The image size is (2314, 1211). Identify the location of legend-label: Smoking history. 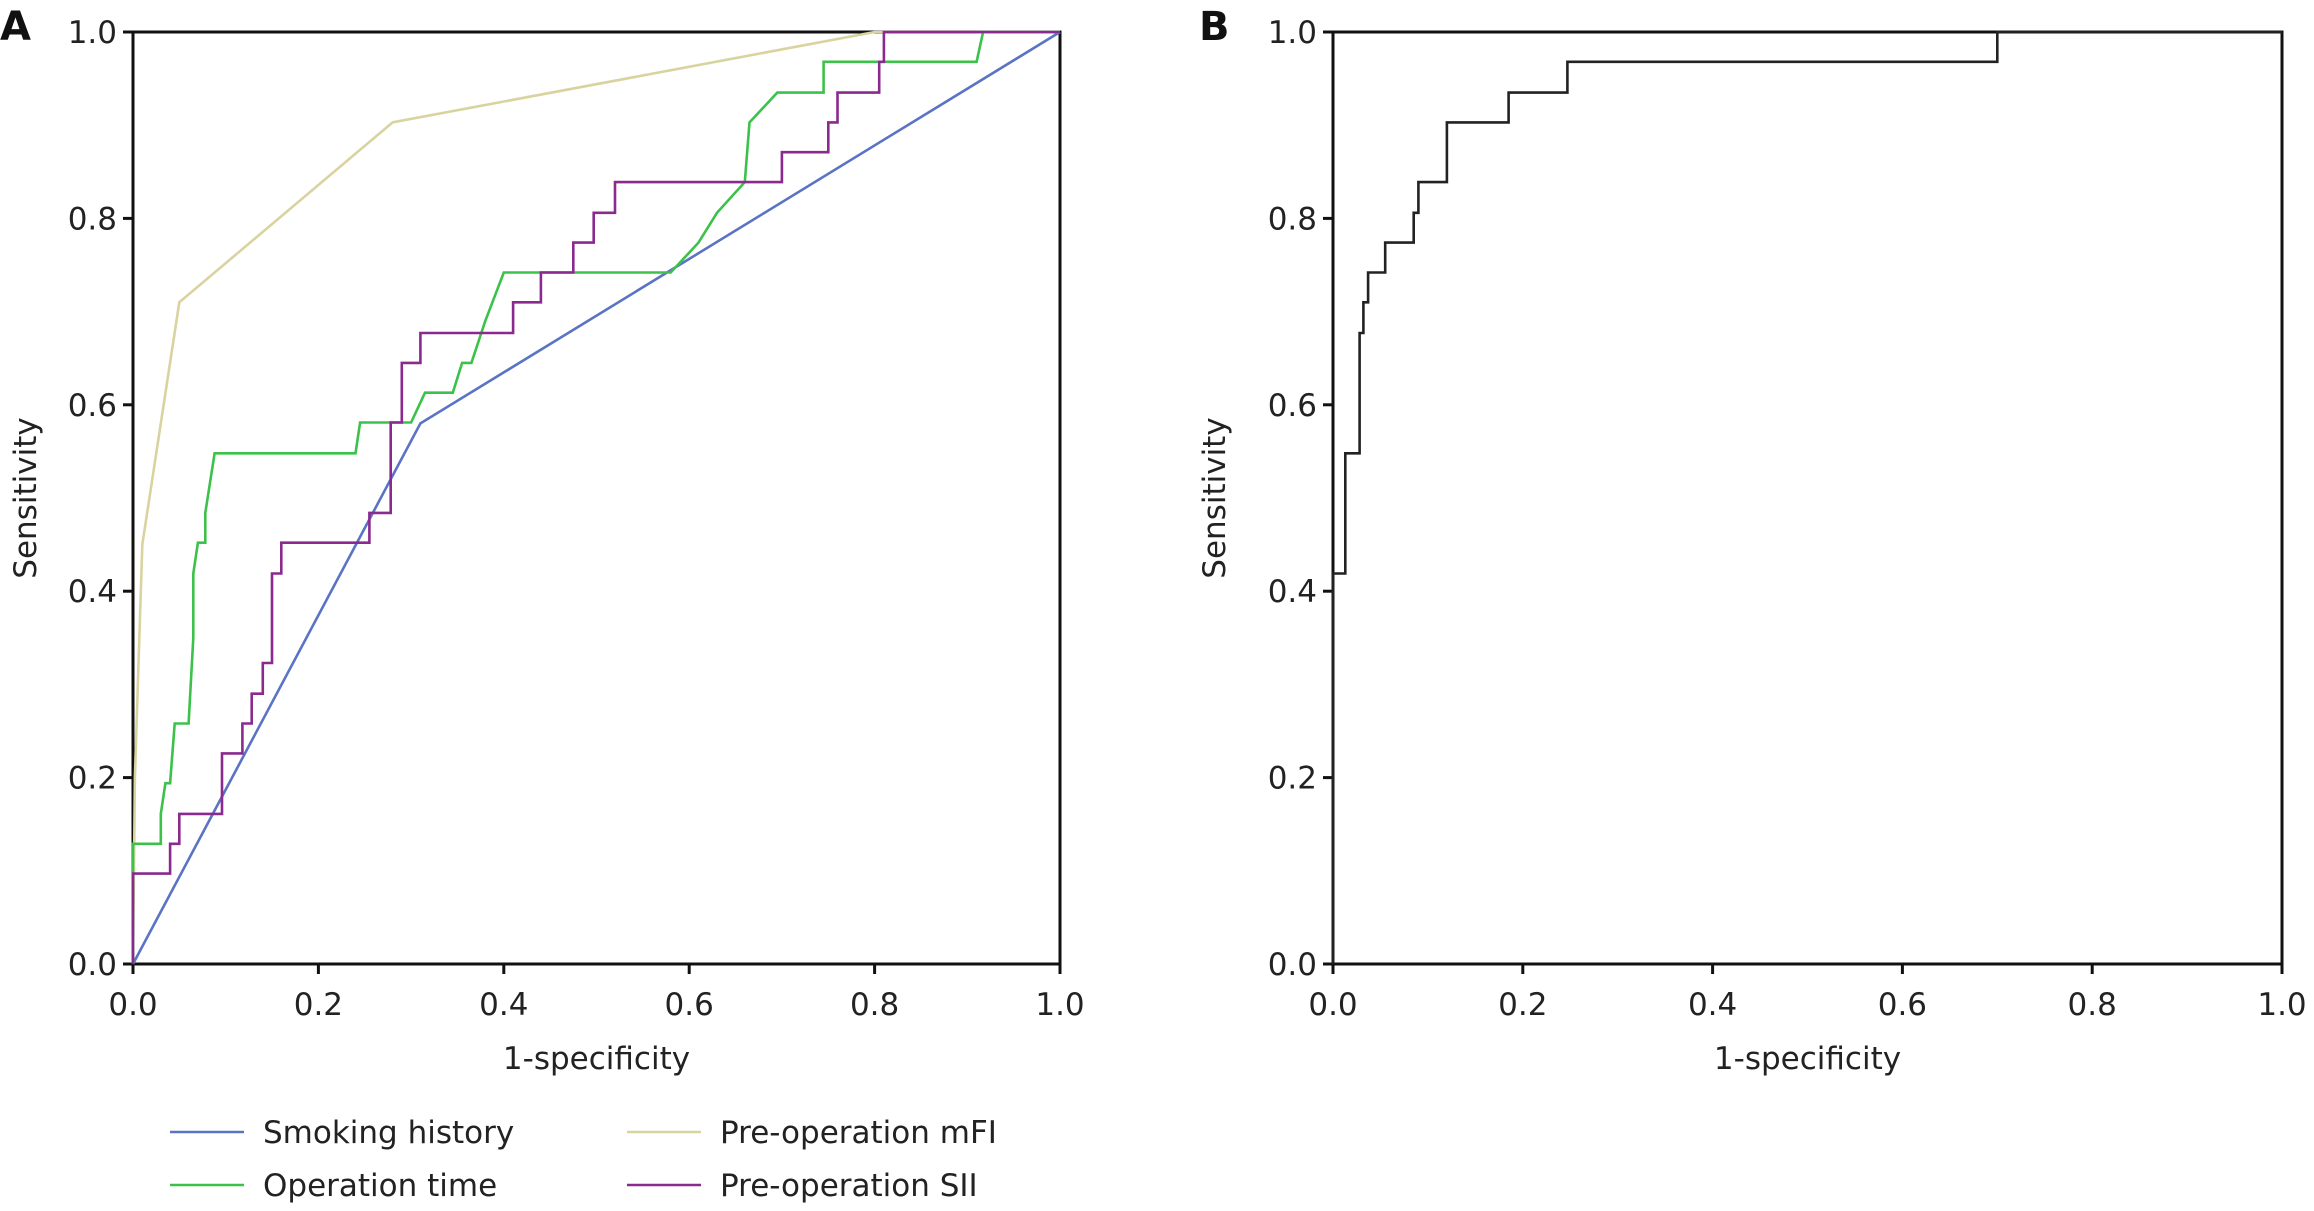
(388, 1133).